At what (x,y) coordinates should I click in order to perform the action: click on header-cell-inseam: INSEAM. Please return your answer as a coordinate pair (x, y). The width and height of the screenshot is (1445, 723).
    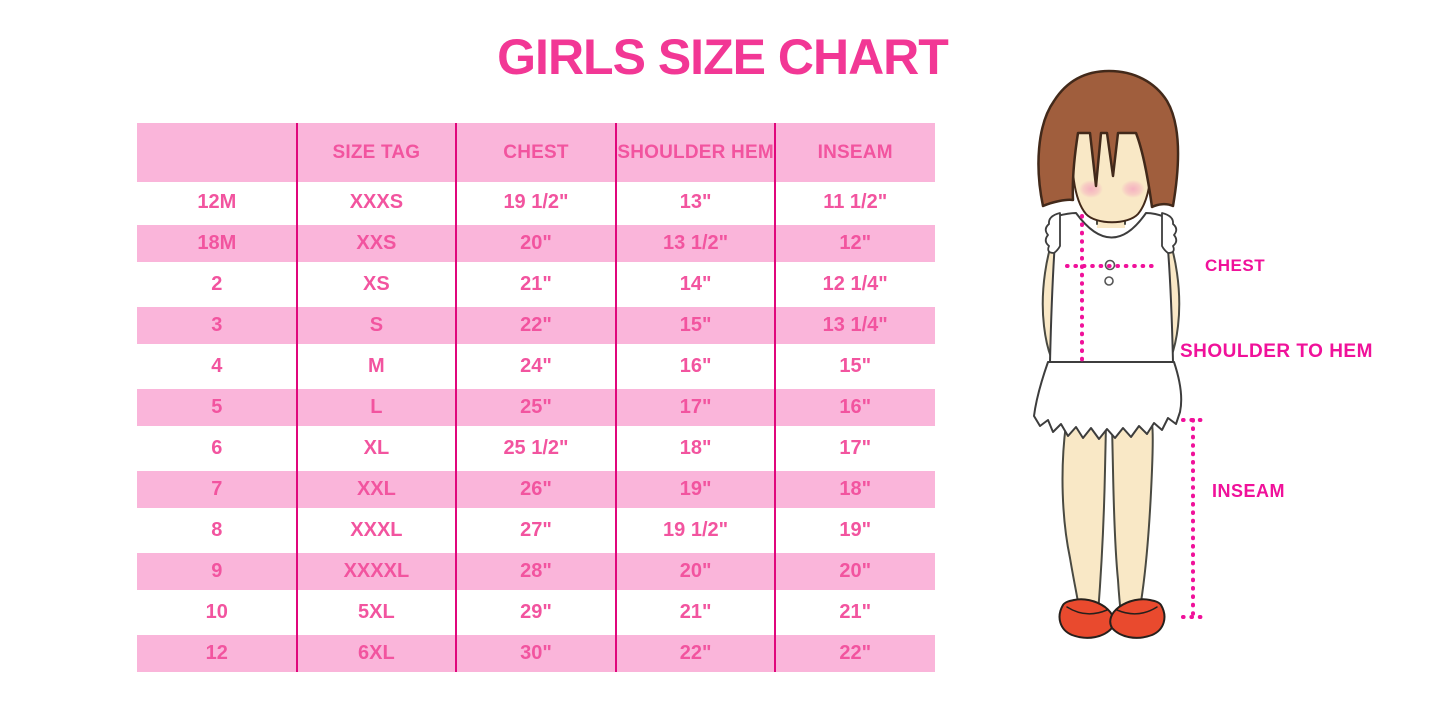
    Looking at the image, I should click on (855, 152).